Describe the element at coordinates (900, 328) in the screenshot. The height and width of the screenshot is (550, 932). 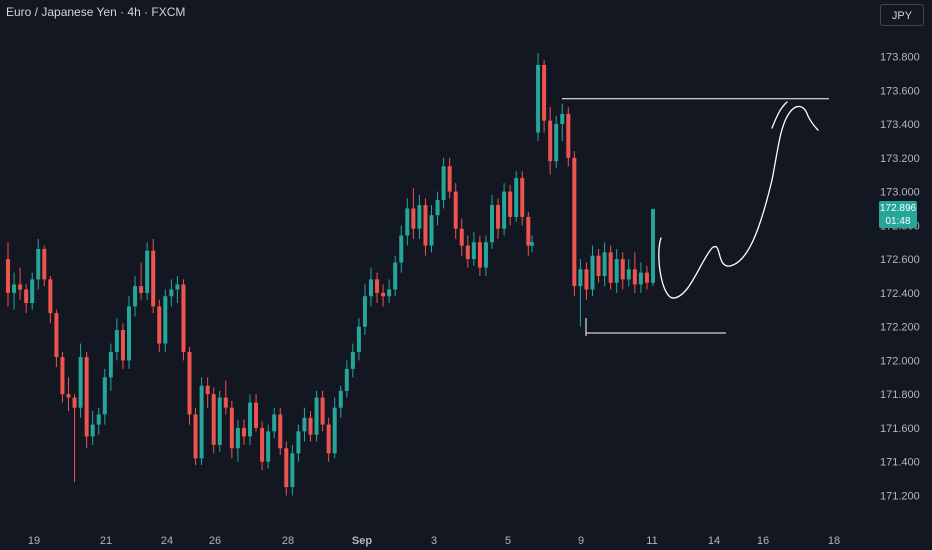
I see `y-tick-label: 172.200` at that location.